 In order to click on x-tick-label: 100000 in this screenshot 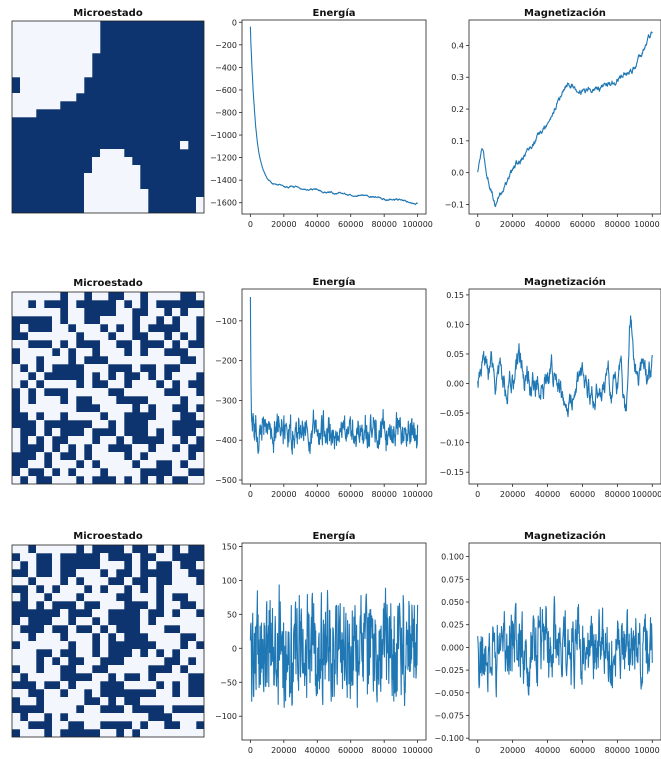, I will do `click(417, 224)`.